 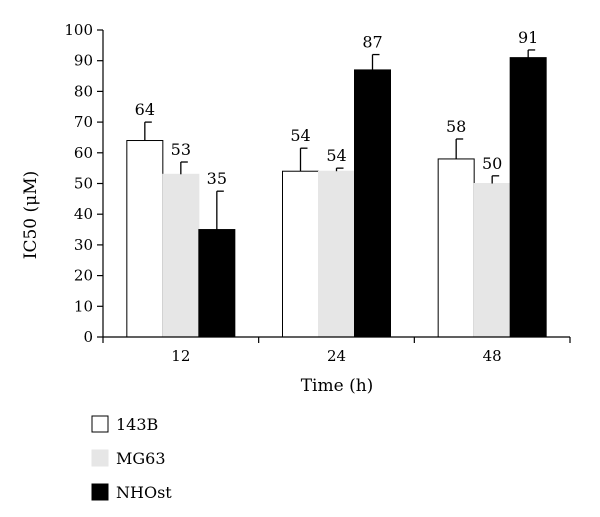 I want to click on legend-label-nhost: NHOst, so click(x=144, y=492).